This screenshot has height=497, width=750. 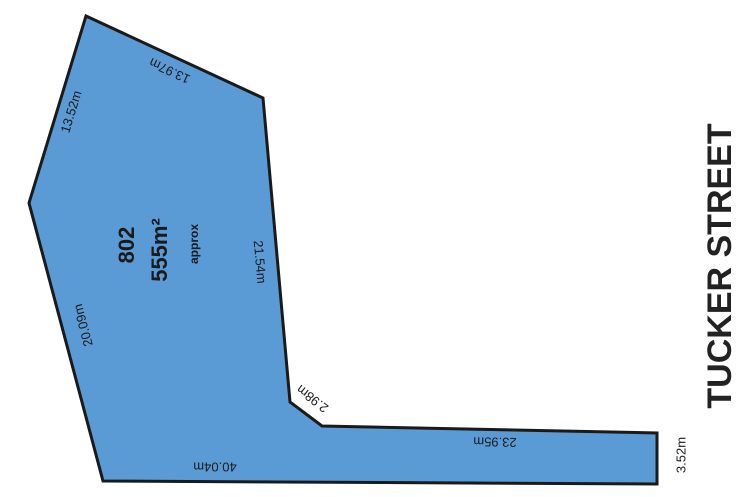 What do you see at coordinates (260, 262) in the screenshot?
I see `dimension: 21.54m` at bounding box center [260, 262].